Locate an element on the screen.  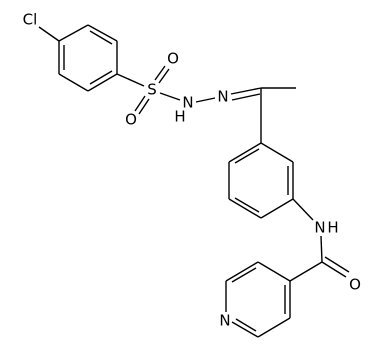
atom-label: Cl is located at coordinates (30, 20).